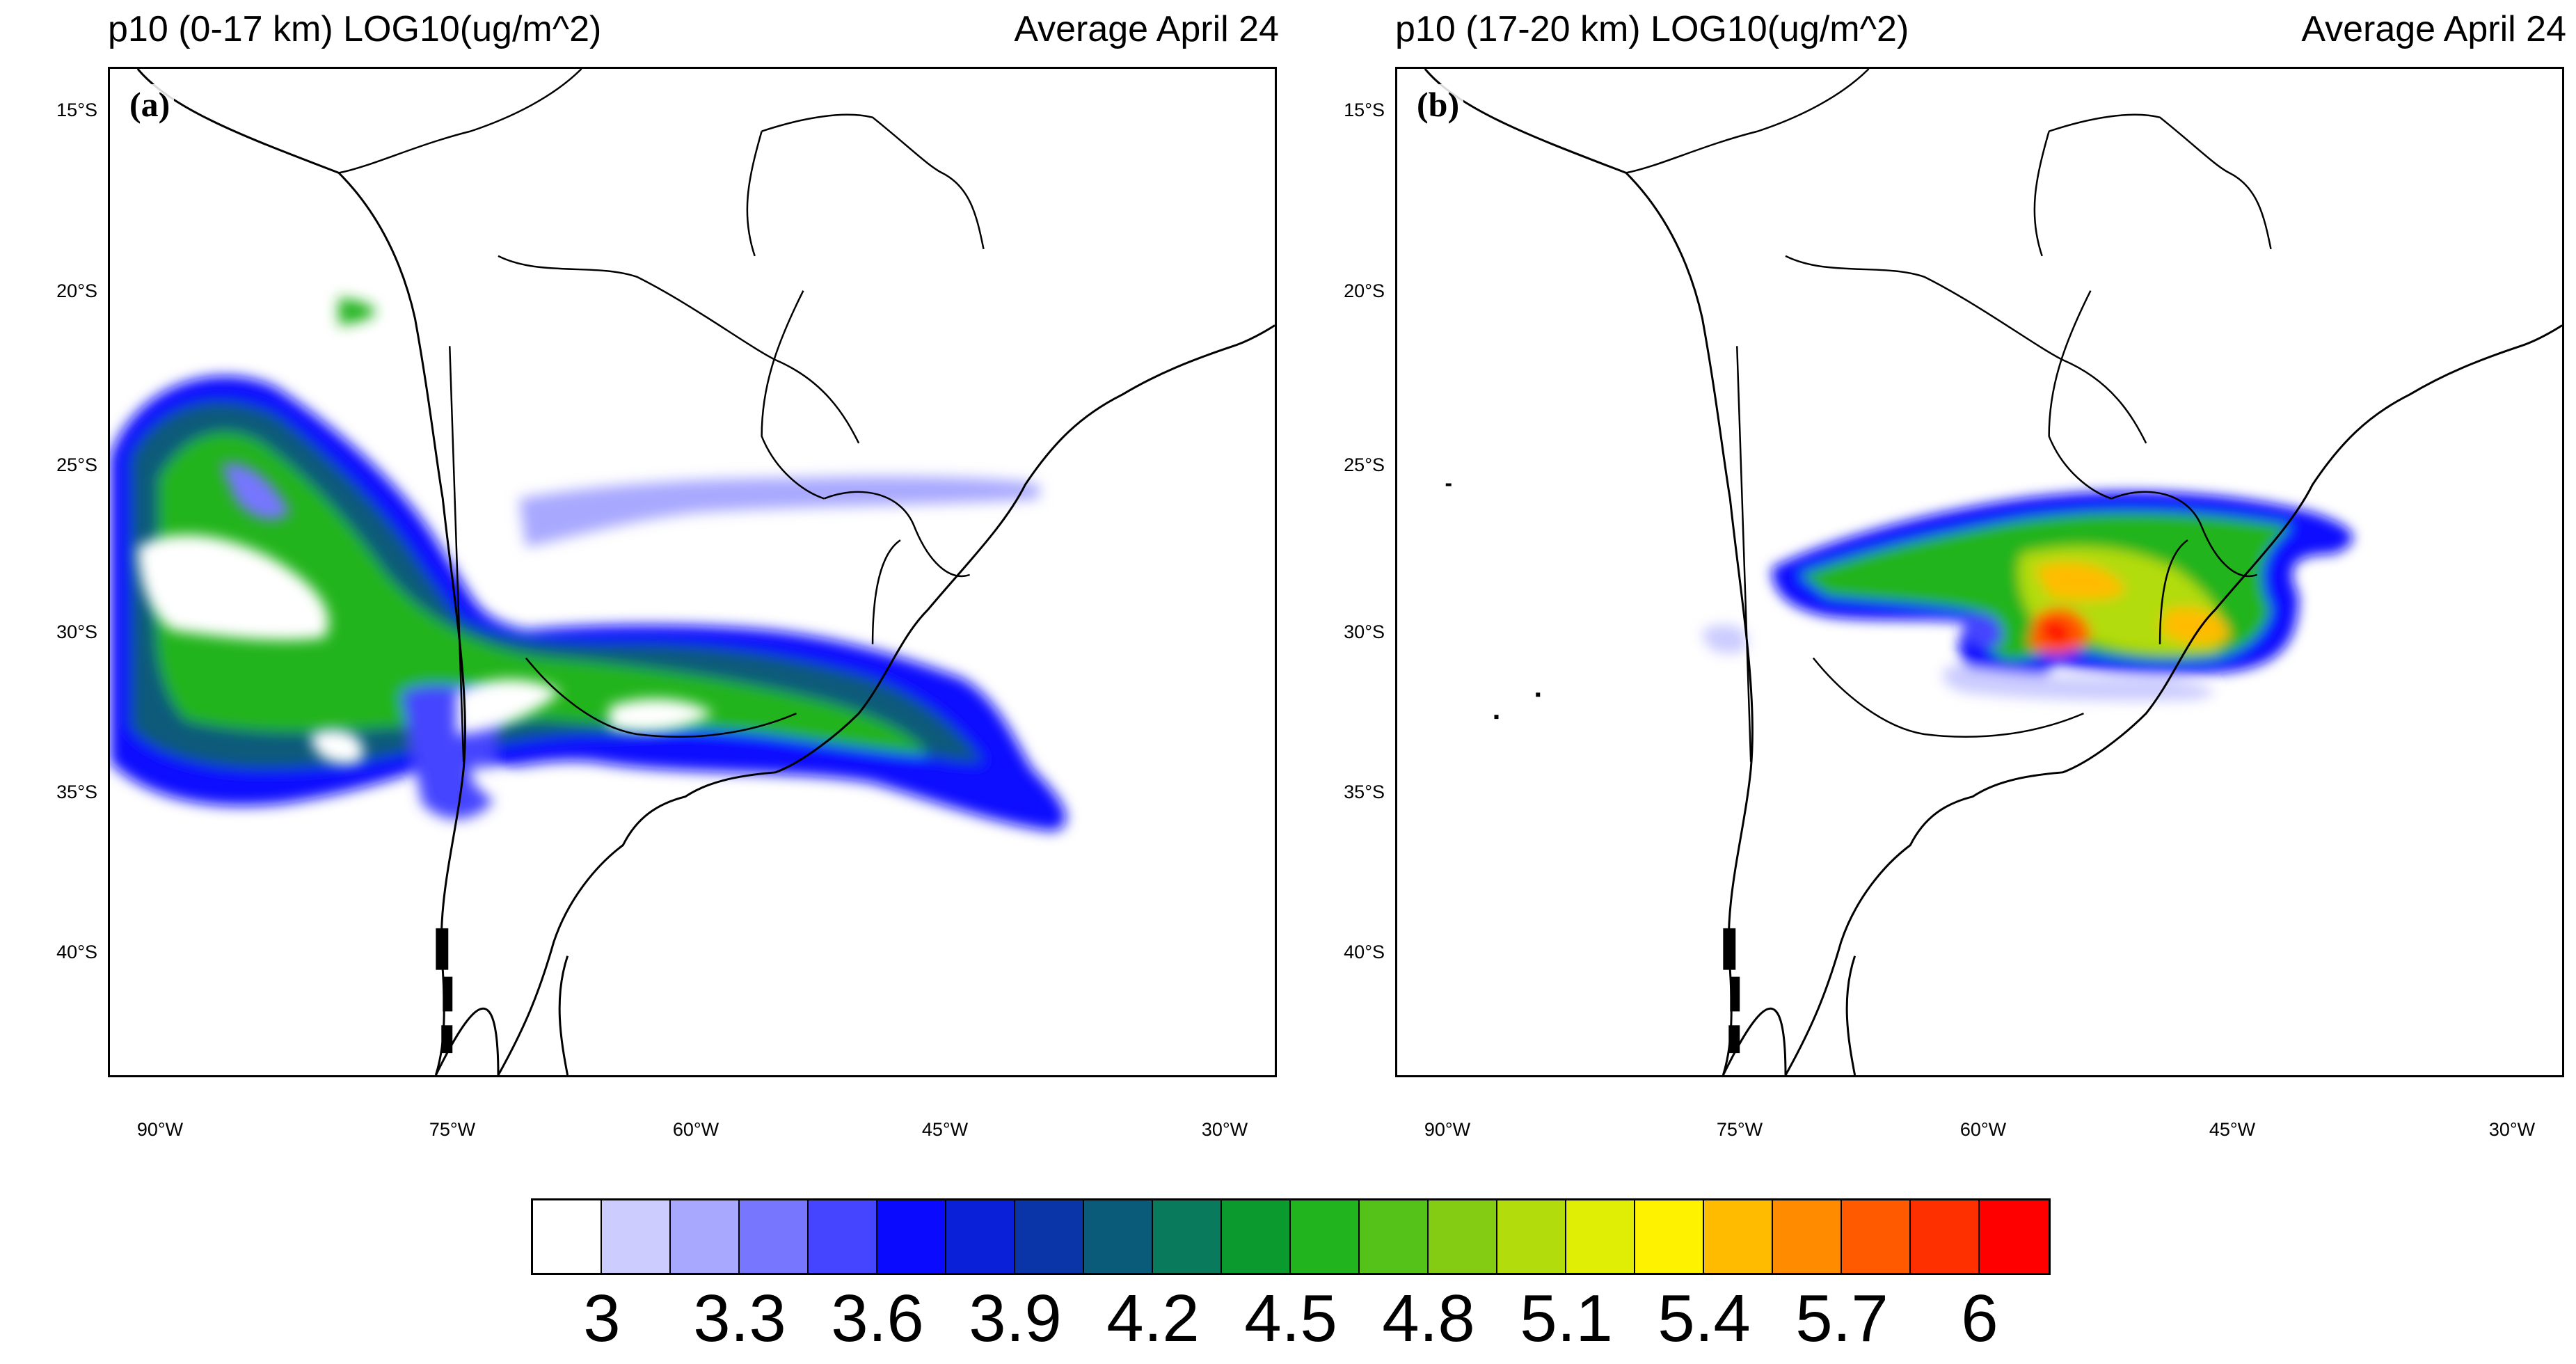  Describe the element at coordinates (1979, 1319) in the screenshot. I see `colorbar-tick-label: 6` at that location.